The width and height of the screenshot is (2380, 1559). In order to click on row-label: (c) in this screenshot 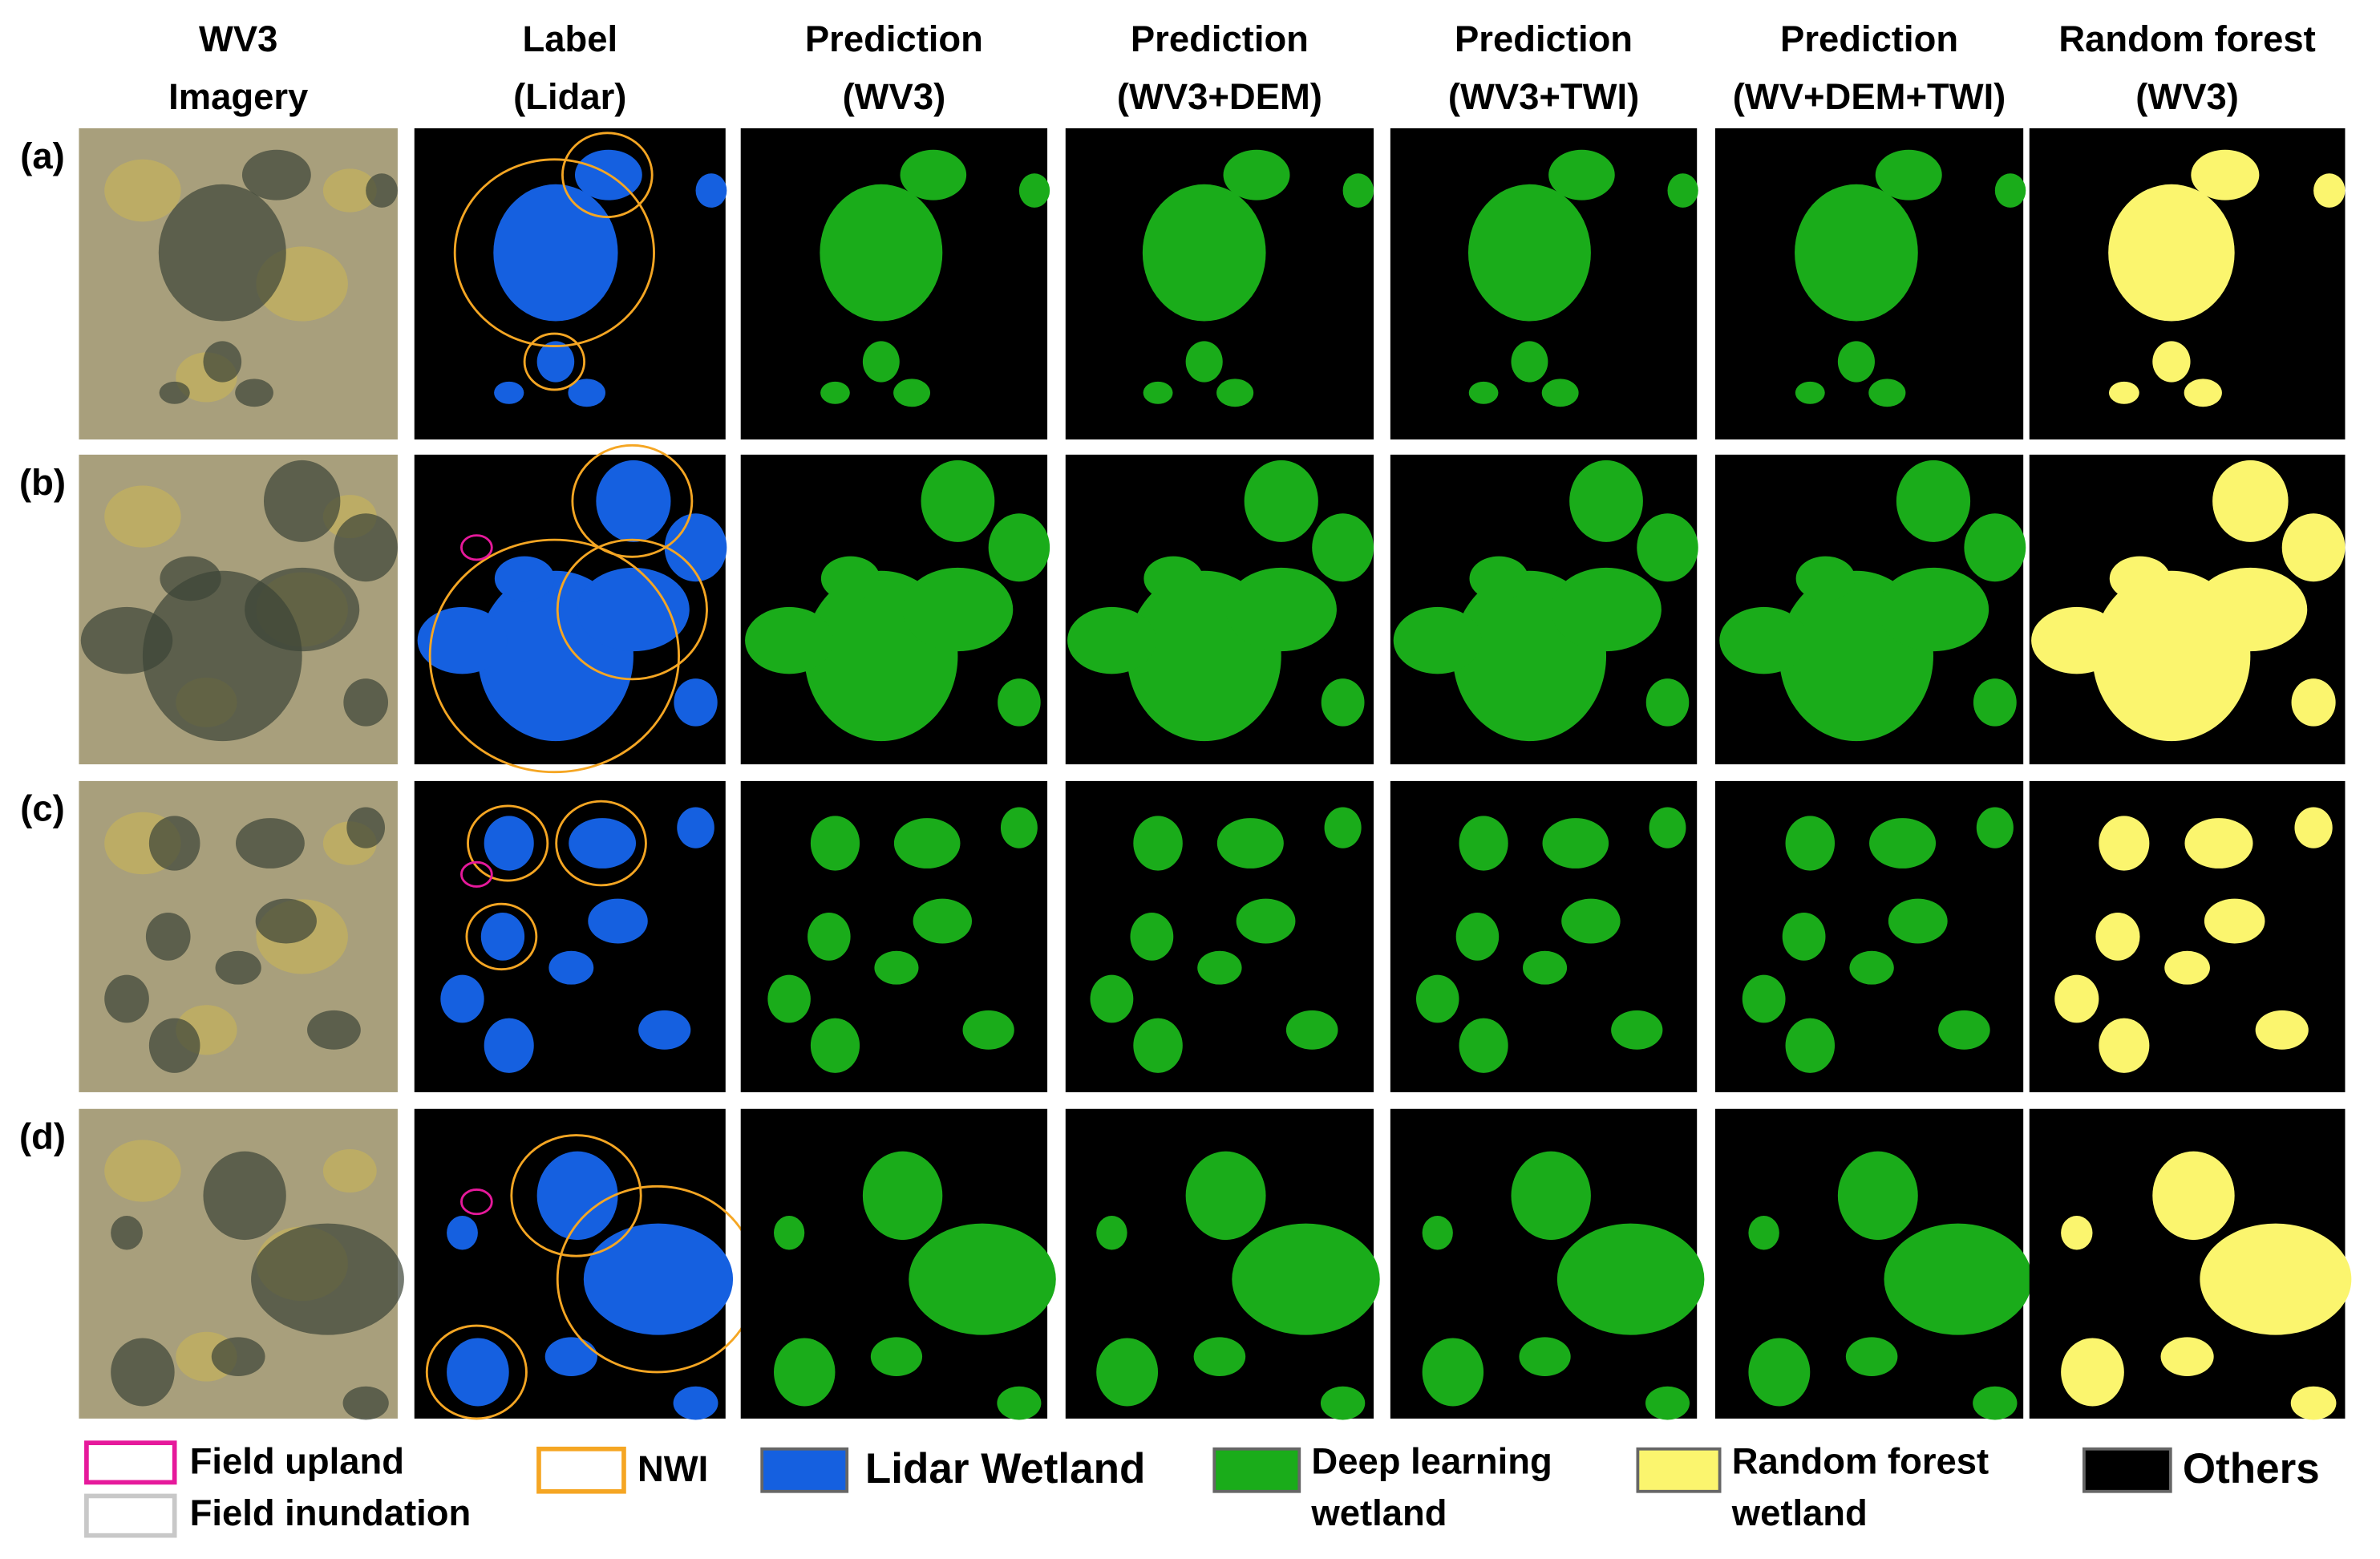, I will do `click(42, 808)`.